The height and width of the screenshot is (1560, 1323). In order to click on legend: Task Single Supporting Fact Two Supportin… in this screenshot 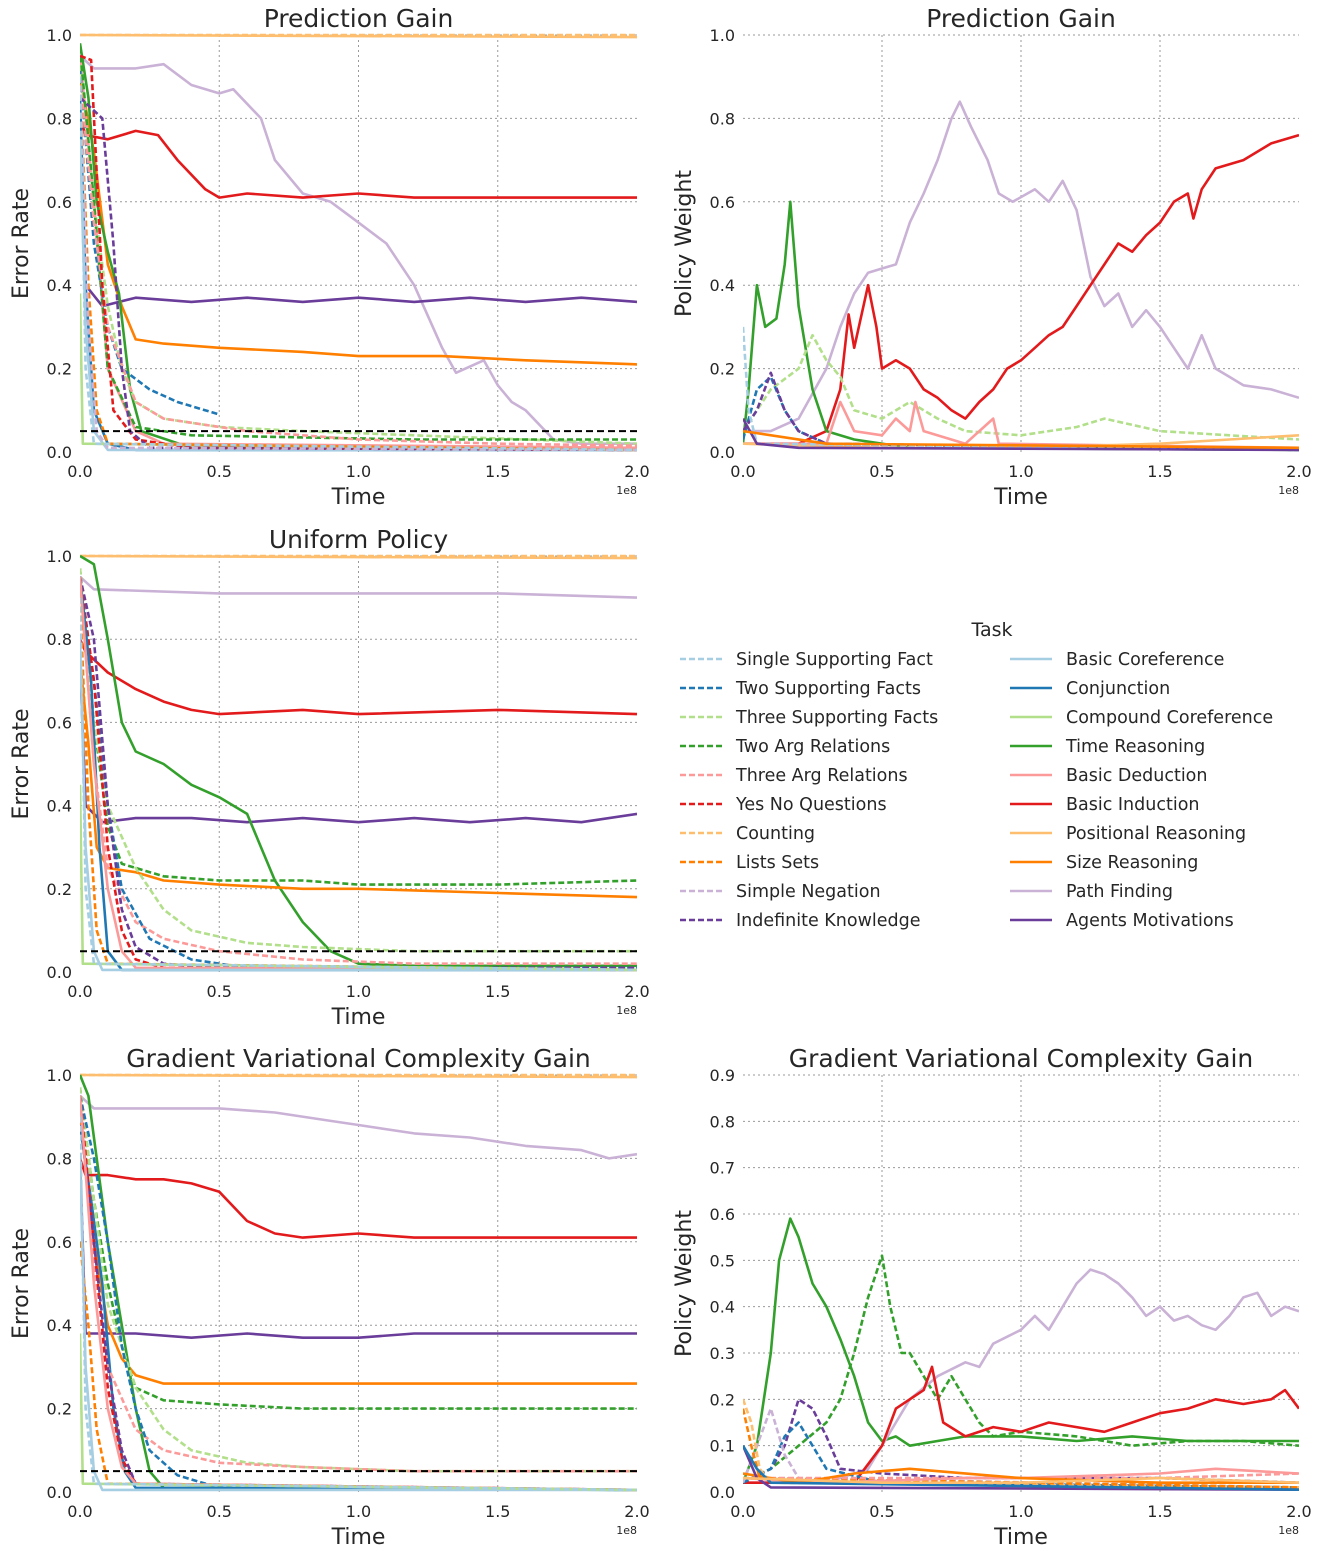, I will do `click(976, 775)`.